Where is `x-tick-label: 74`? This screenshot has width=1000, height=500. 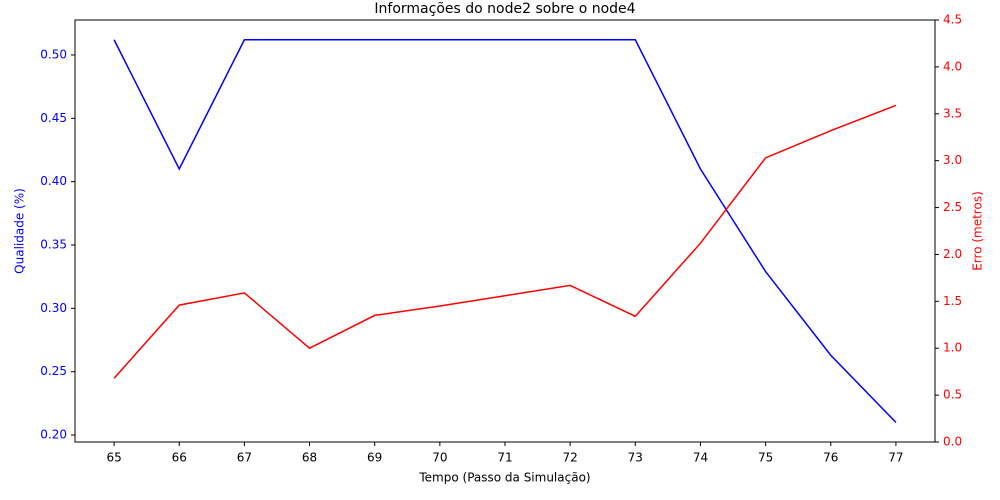
x-tick-label: 74 is located at coordinates (700, 458).